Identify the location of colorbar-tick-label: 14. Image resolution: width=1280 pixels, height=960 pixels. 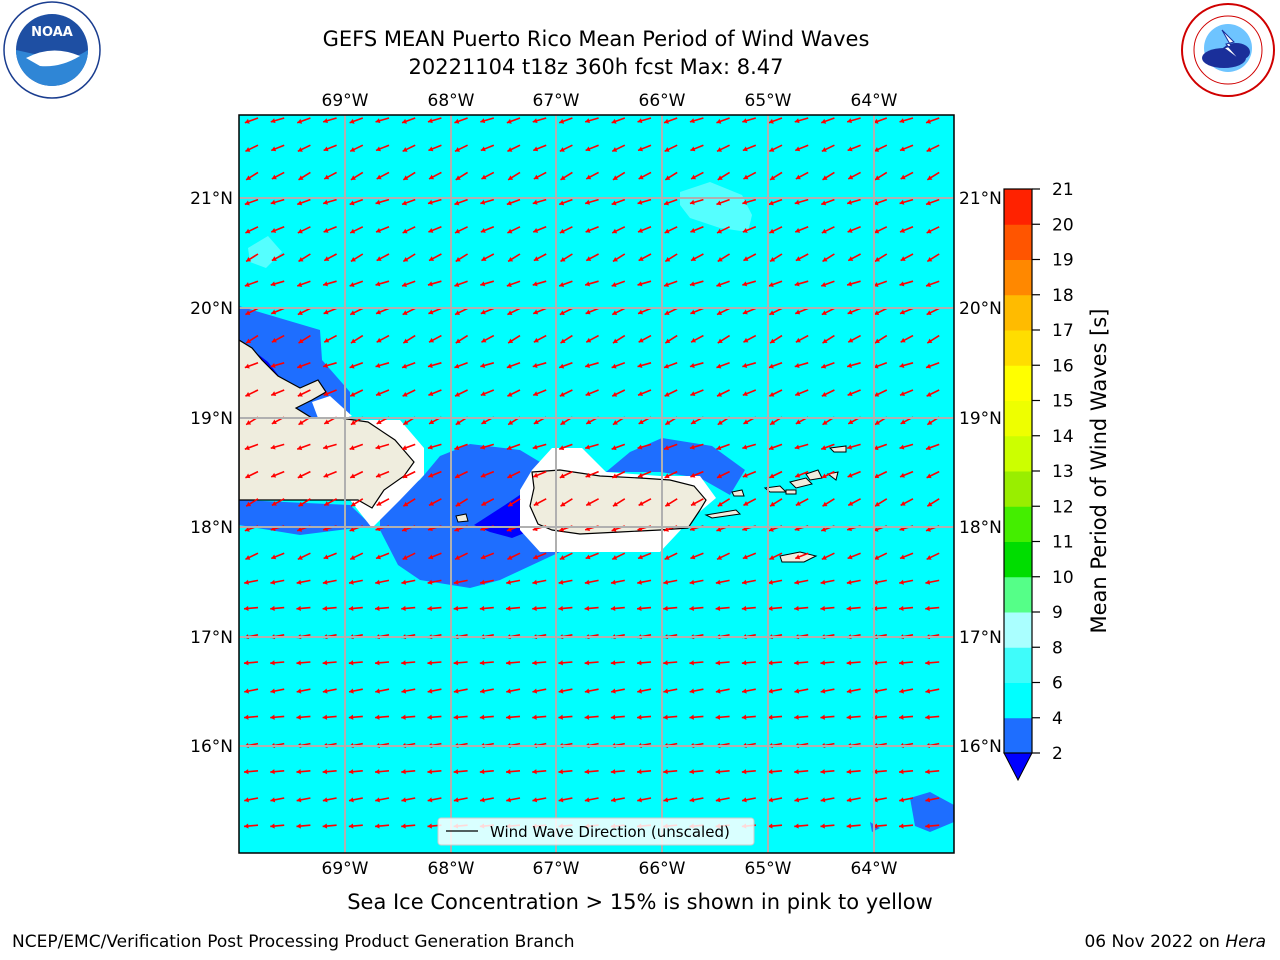
(1063, 437).